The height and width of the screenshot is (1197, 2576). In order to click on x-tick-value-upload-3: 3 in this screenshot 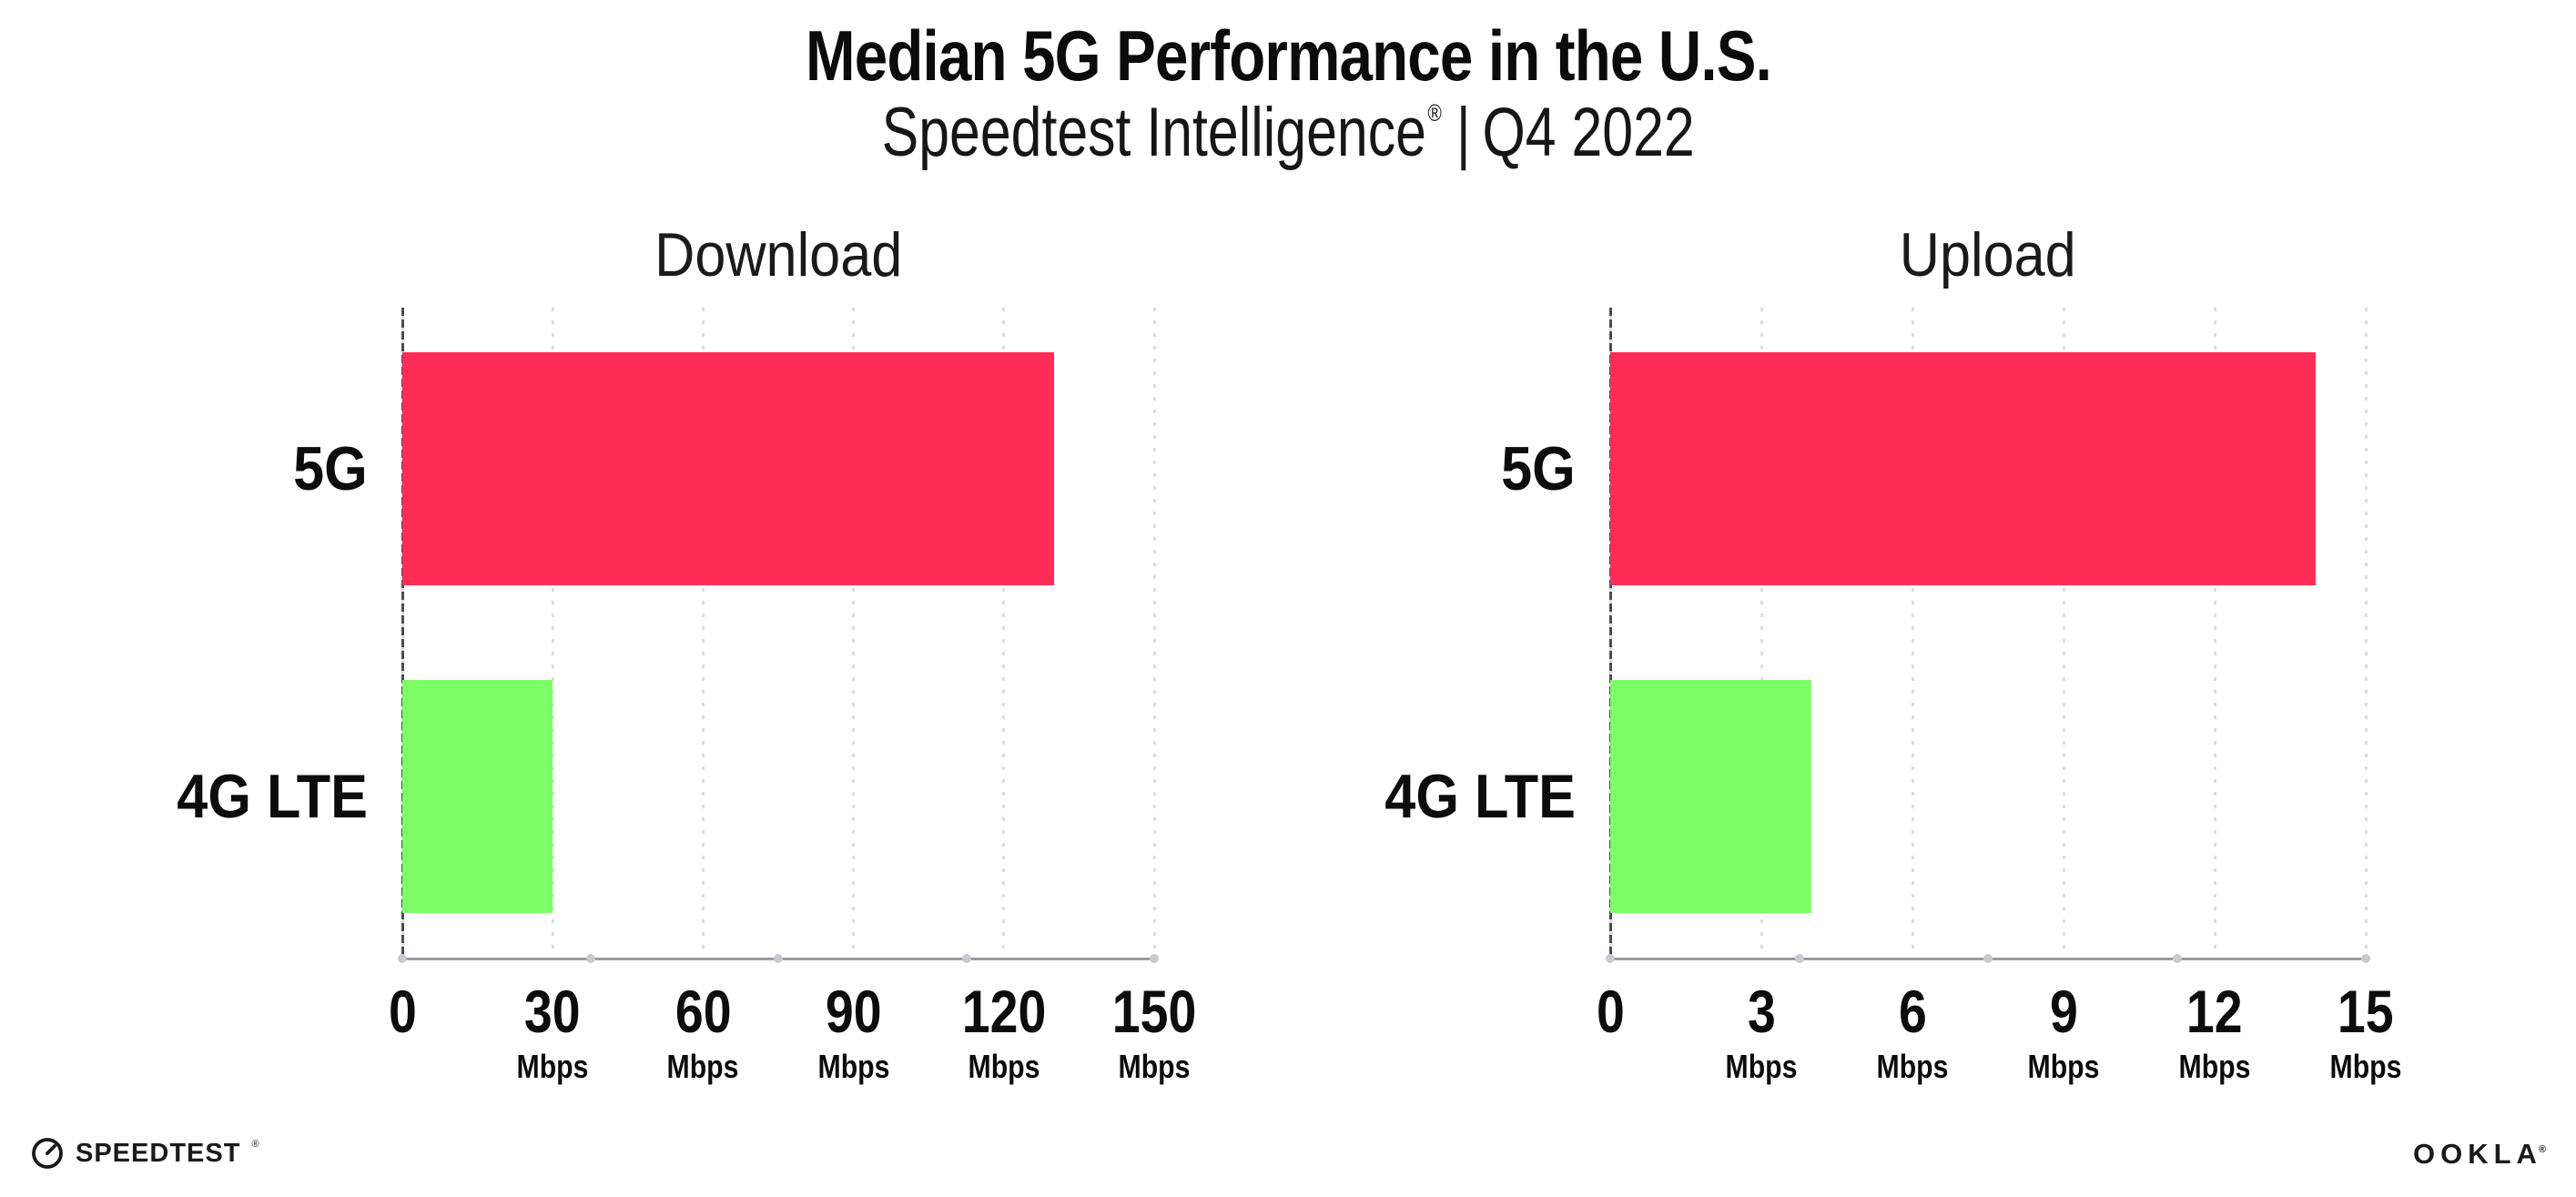, I will do `click(1761, 1011)`.